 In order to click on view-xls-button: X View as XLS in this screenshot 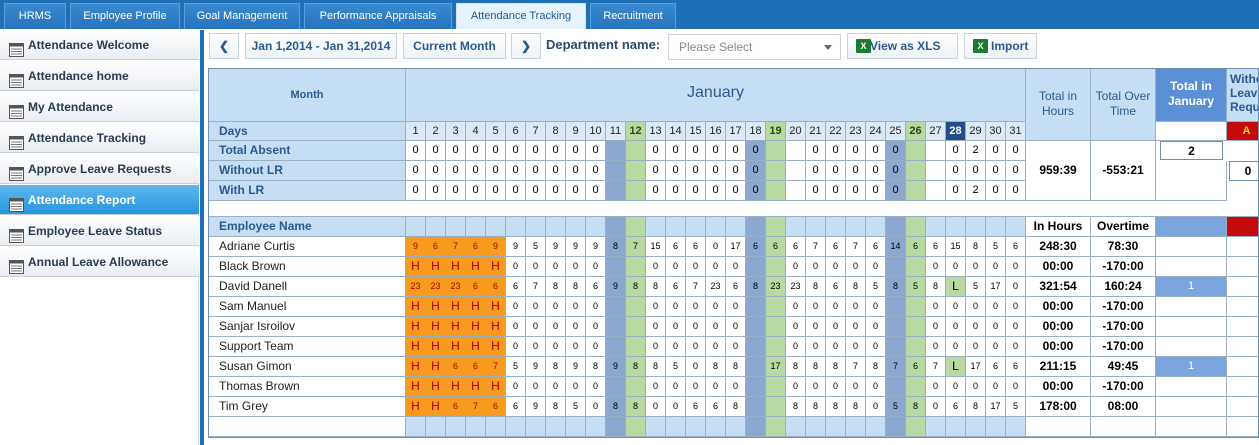, I will do `click(902, 46)`.